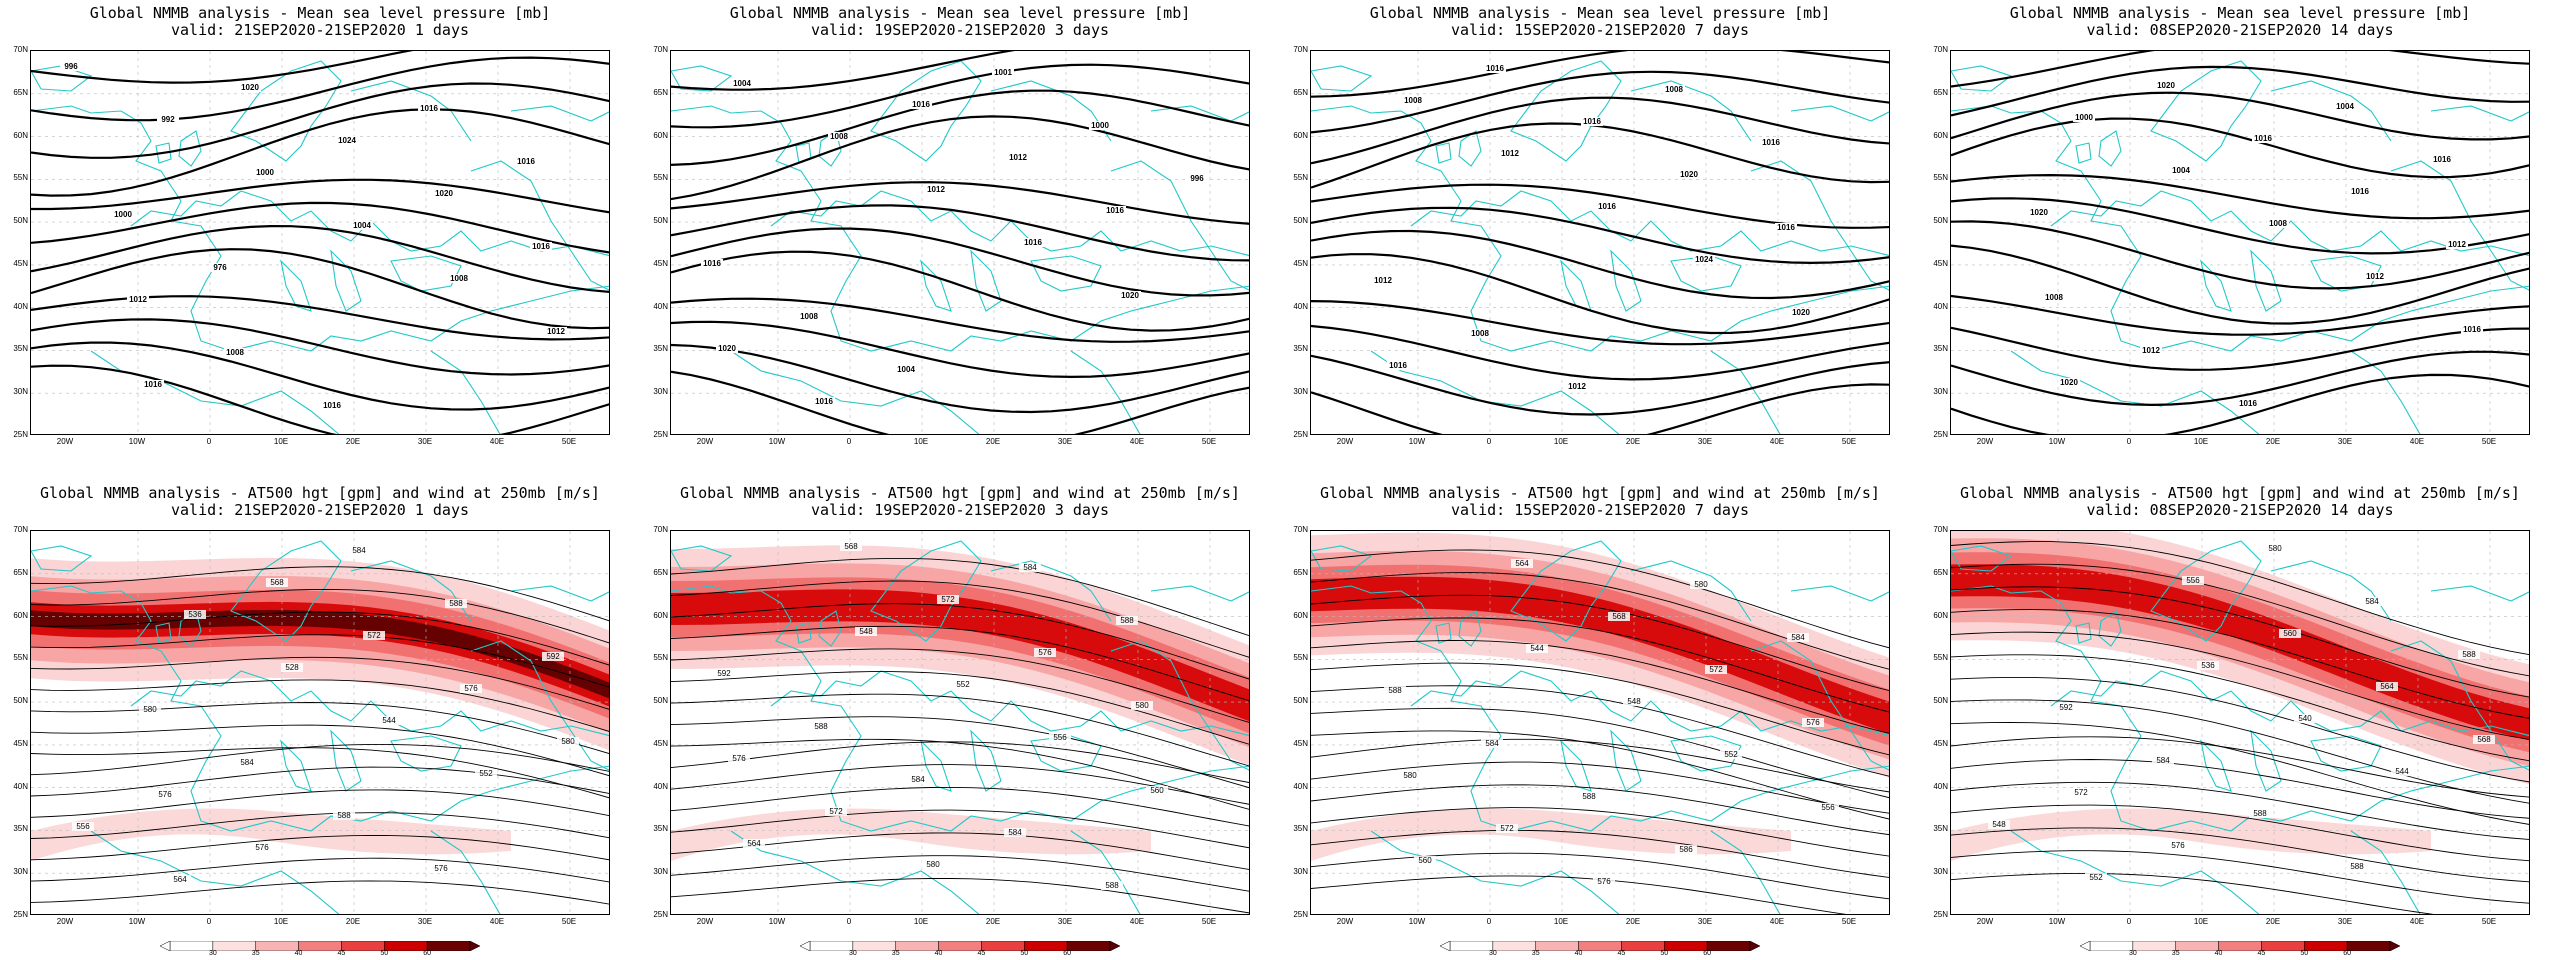 This screenshot has height=960, width=2560. What do you see at coordinates (1940, 221) in the screenshot?
I see `latitude-label: 50N` at bounding box center [1940, 221].